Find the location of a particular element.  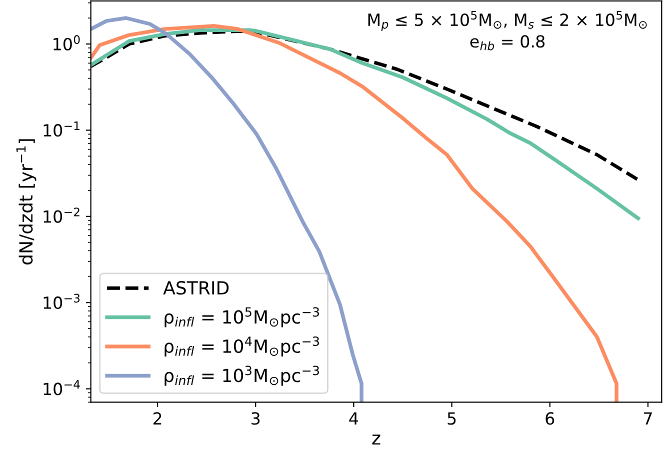

x-tick-label: 4 is located at coordinates (353, 418).